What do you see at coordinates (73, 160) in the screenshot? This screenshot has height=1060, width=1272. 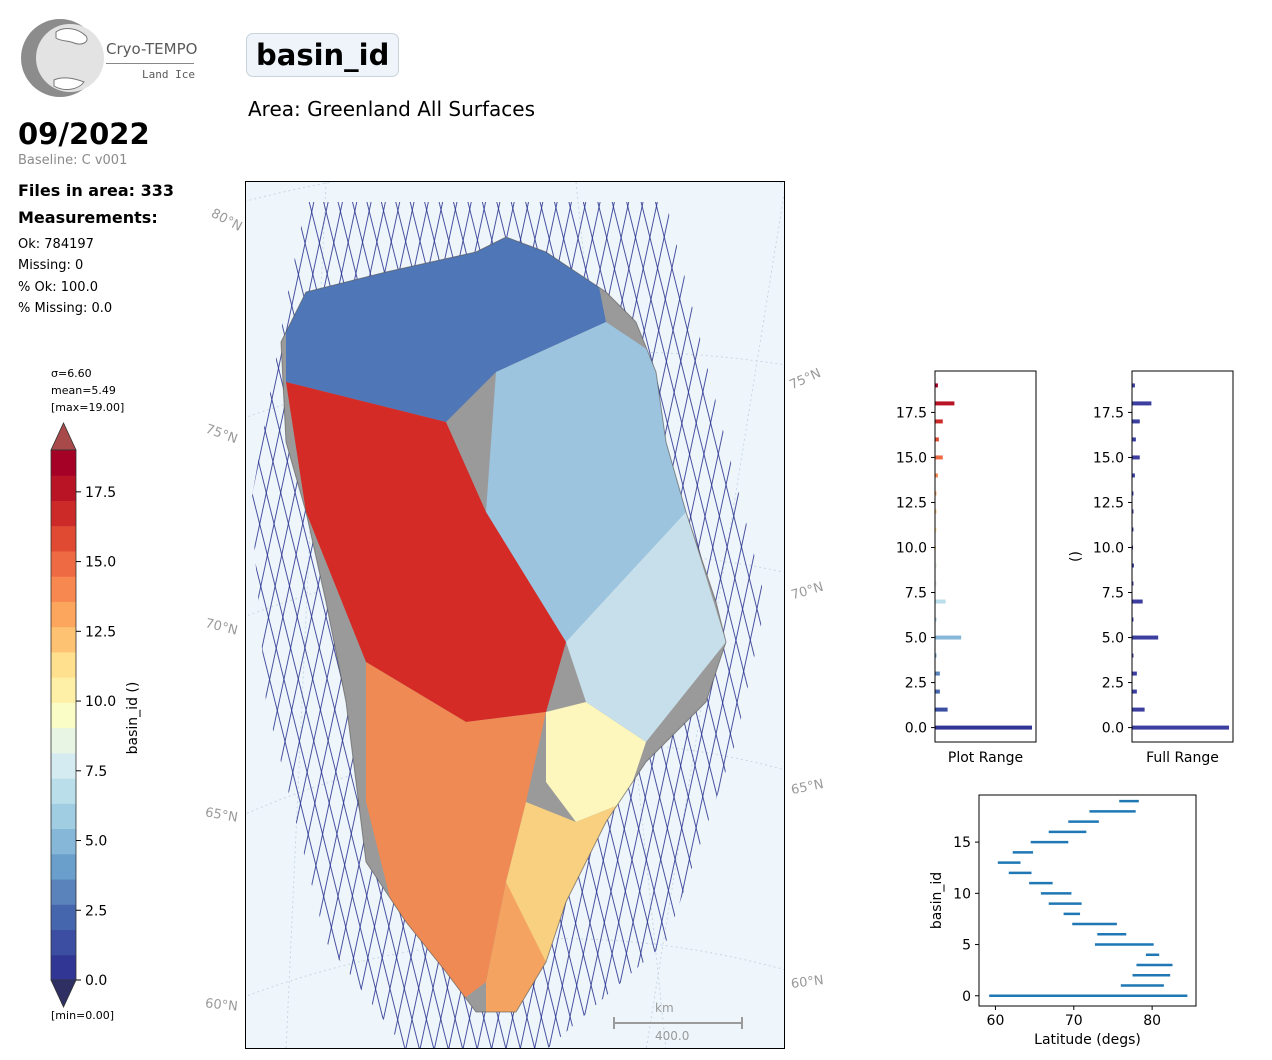 I see `baseline-label: Baseline: C v001` at bounding box center [73, 160].